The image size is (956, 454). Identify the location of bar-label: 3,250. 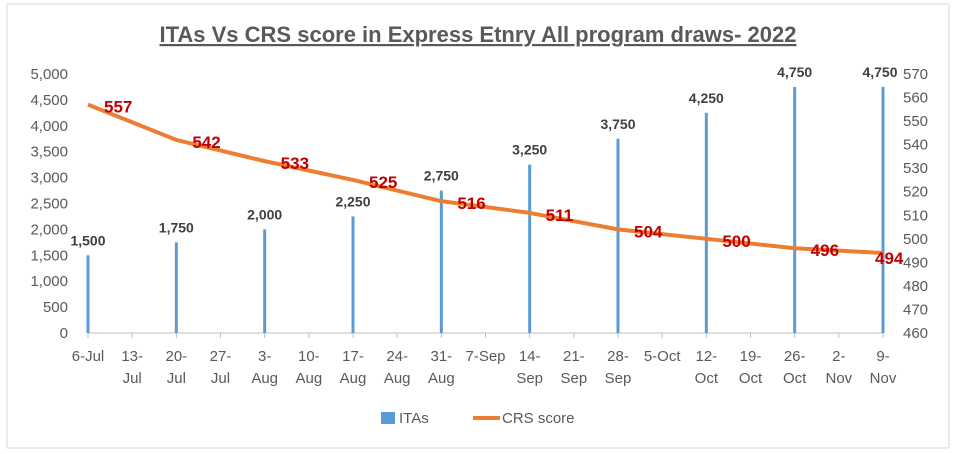
(529, 150).